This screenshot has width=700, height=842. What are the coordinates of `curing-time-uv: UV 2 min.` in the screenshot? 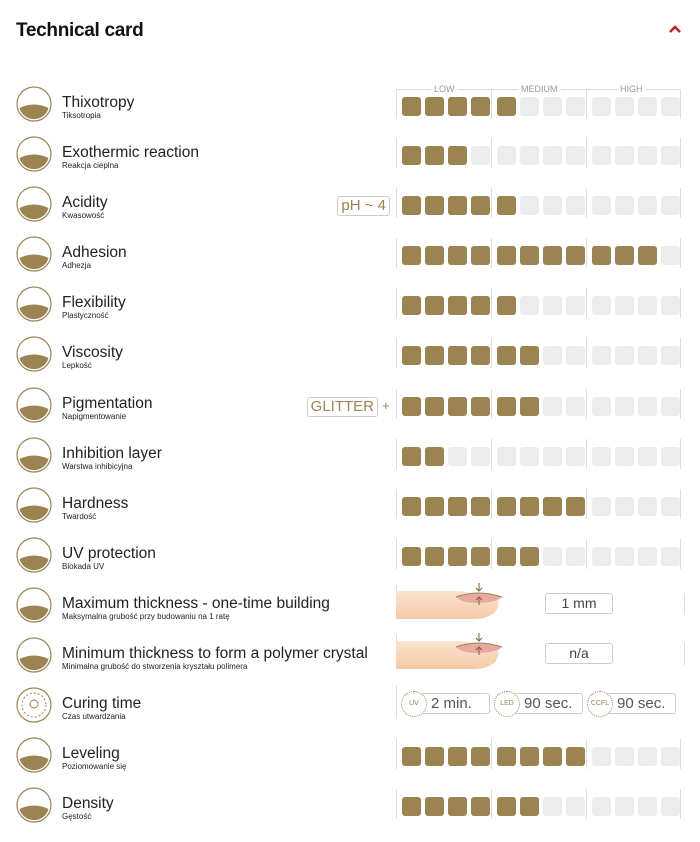 It's located at (445, 704).